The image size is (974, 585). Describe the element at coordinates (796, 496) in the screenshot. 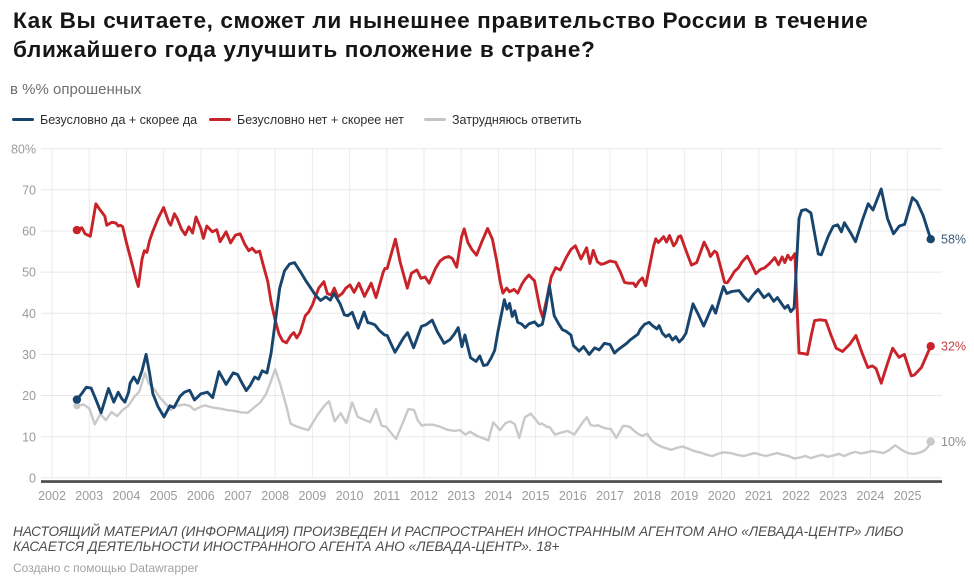

I see `svg-text: 2022` at that location.